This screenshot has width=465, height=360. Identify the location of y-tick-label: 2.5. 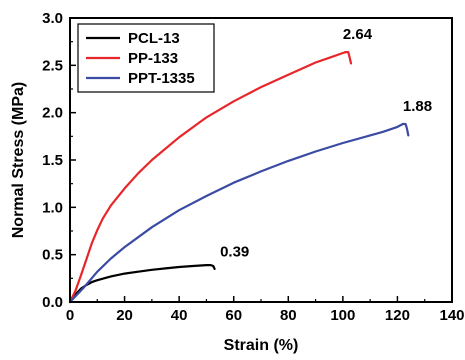
(52, 65).